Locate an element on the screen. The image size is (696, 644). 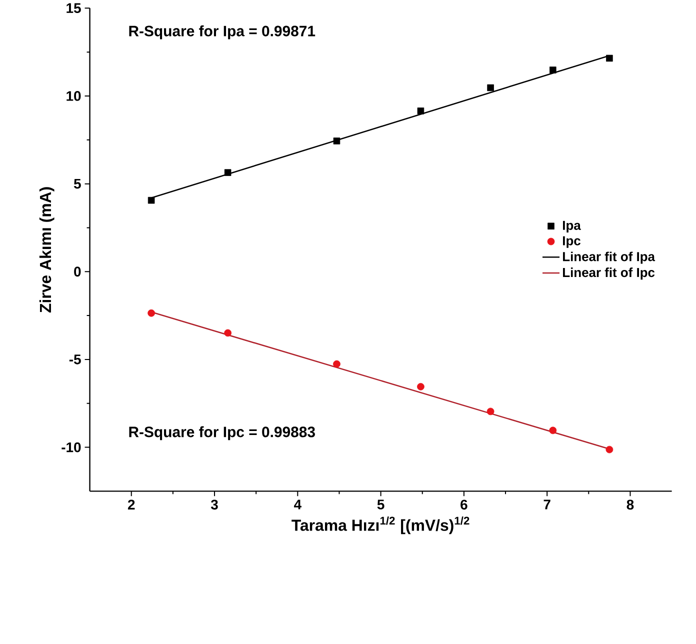
y-axis-title: Zirve Akımı (mA) is located at coordinates (46, 250).